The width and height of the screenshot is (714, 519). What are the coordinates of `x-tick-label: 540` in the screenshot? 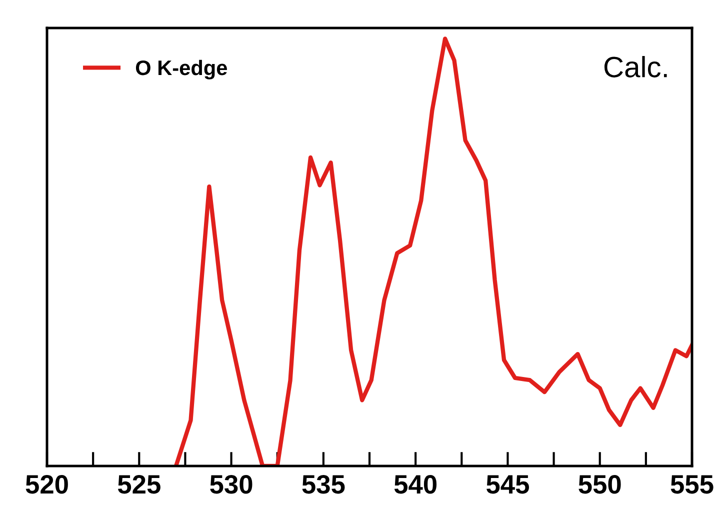 It's located at (415, 484).